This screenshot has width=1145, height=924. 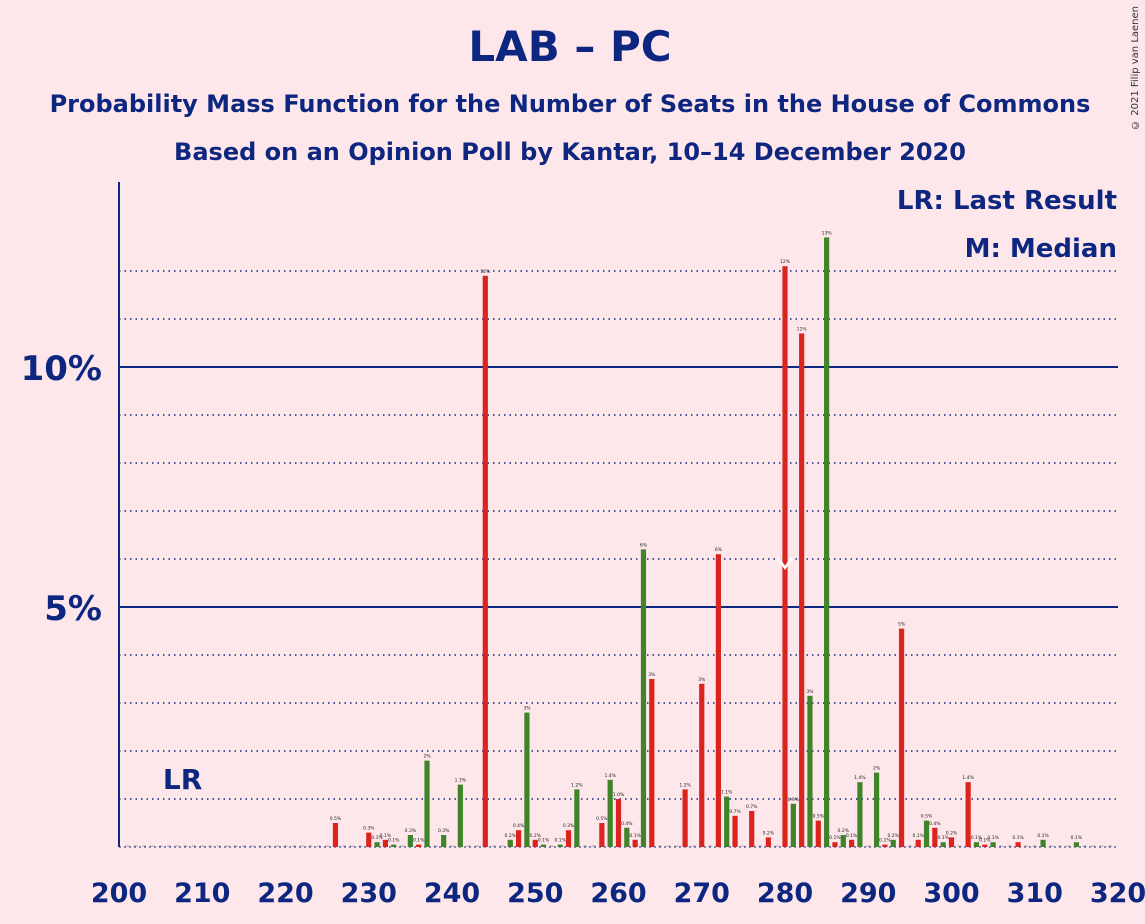 I want to click on x-tick-label-260: 260, so click(x=618, y=893).